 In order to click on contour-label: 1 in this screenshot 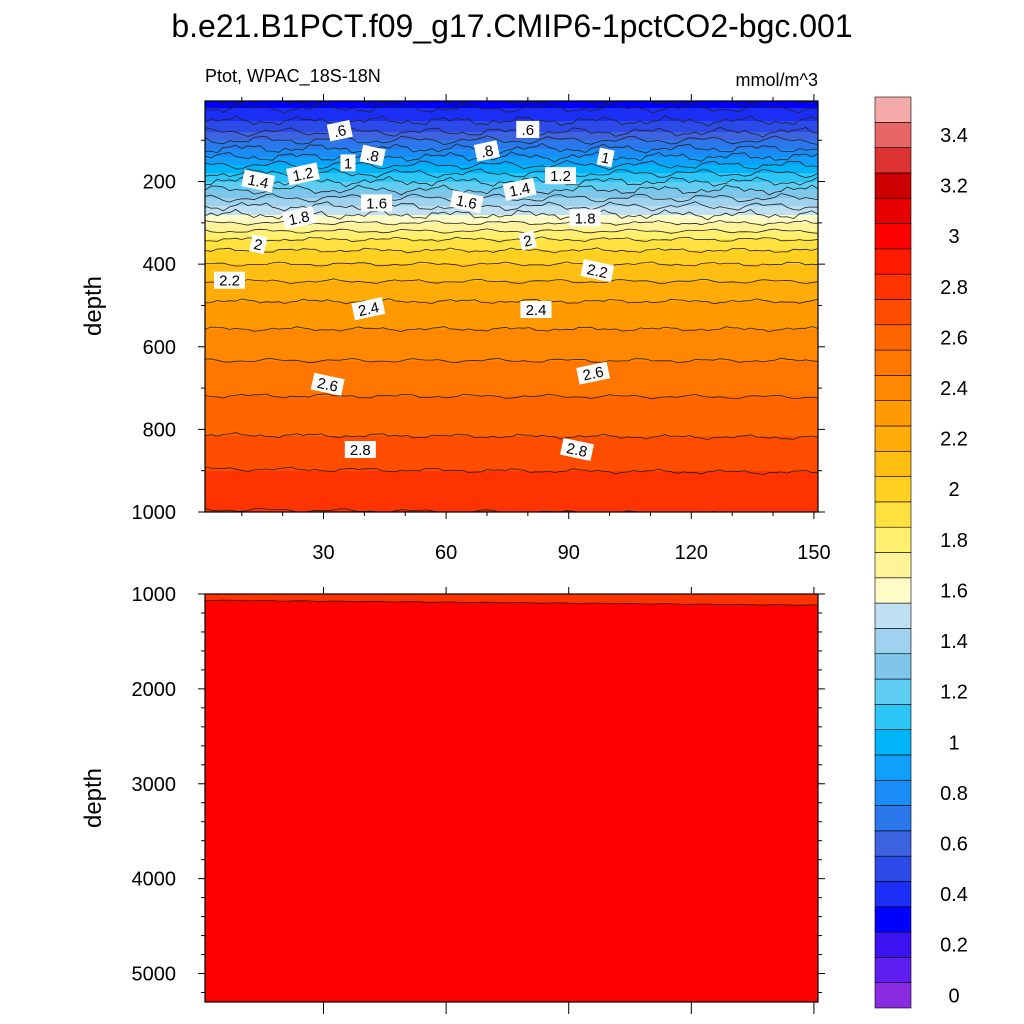, I will do `click(348, 163)`.